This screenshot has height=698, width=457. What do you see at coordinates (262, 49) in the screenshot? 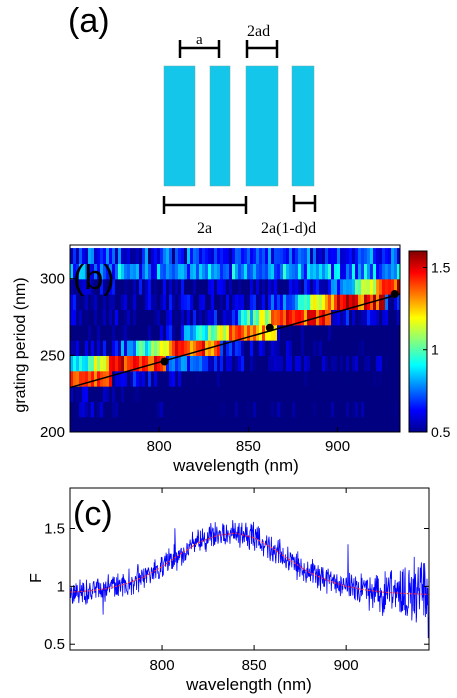
I see `dimension-2ad` at bounding box center [262, 49].